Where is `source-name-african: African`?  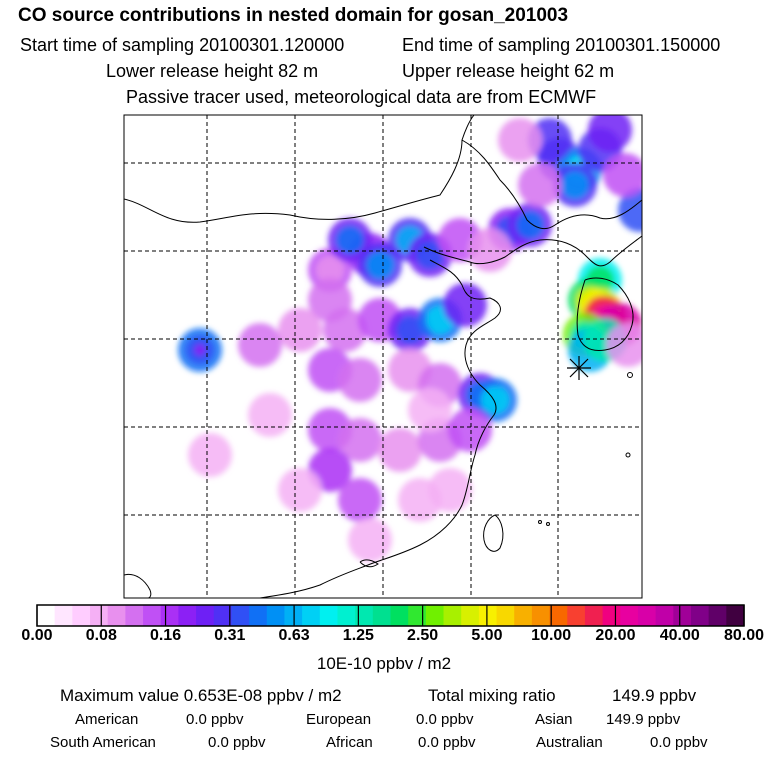
source-name-african: African is located at coordinates (349, 742).